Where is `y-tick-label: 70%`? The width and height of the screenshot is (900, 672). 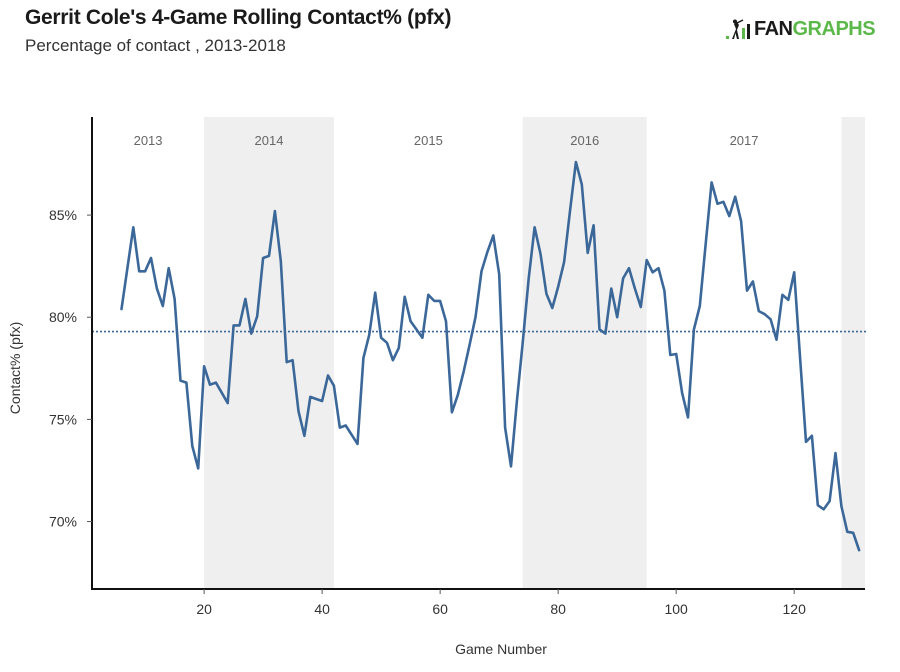 y-tick-label: 70% is located at coordinates (63, 522).